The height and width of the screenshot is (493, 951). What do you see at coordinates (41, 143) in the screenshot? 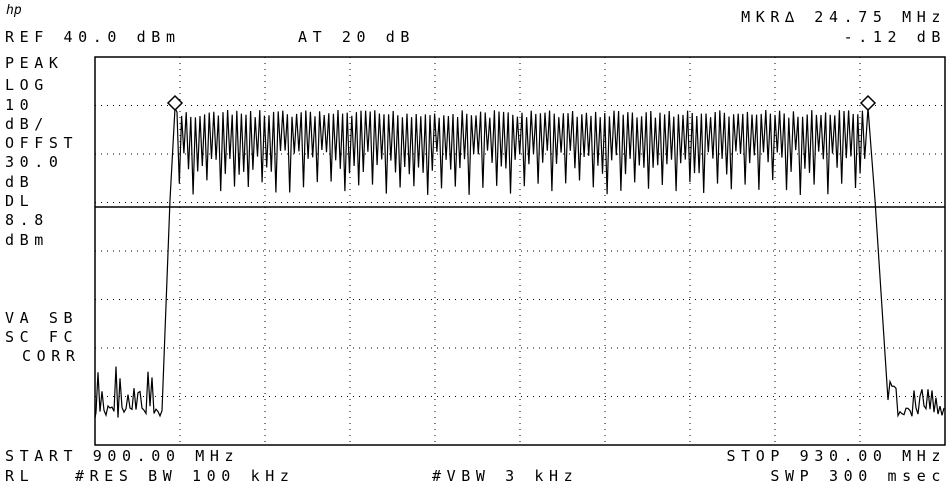
I see `side-label: OFFST` at bounding box center [41, 143].